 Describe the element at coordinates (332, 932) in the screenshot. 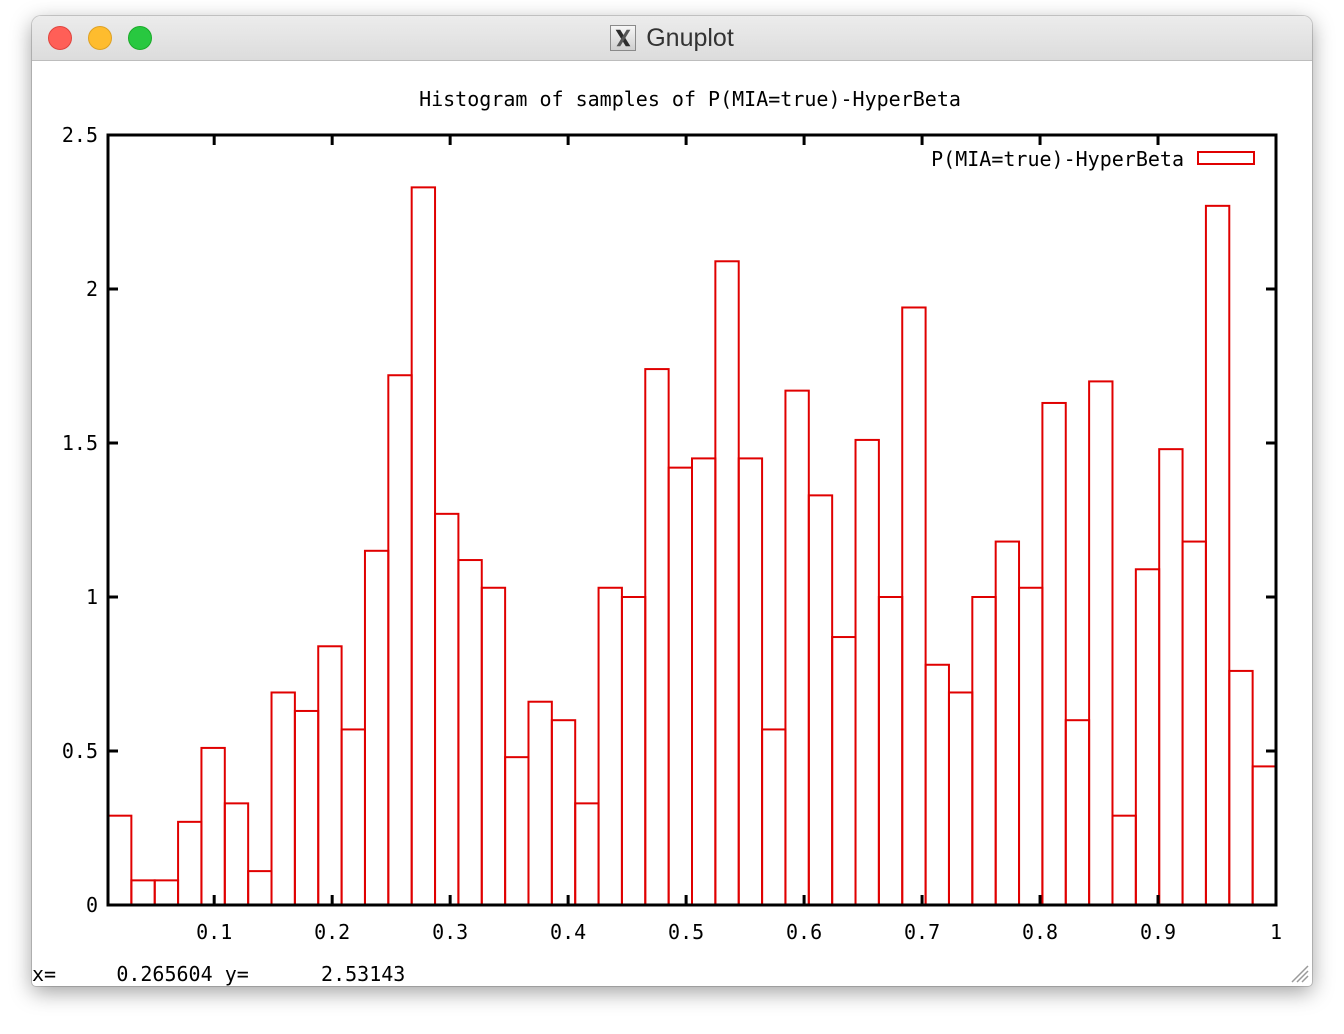

I see `x-tick-label: 0.2` at that location.